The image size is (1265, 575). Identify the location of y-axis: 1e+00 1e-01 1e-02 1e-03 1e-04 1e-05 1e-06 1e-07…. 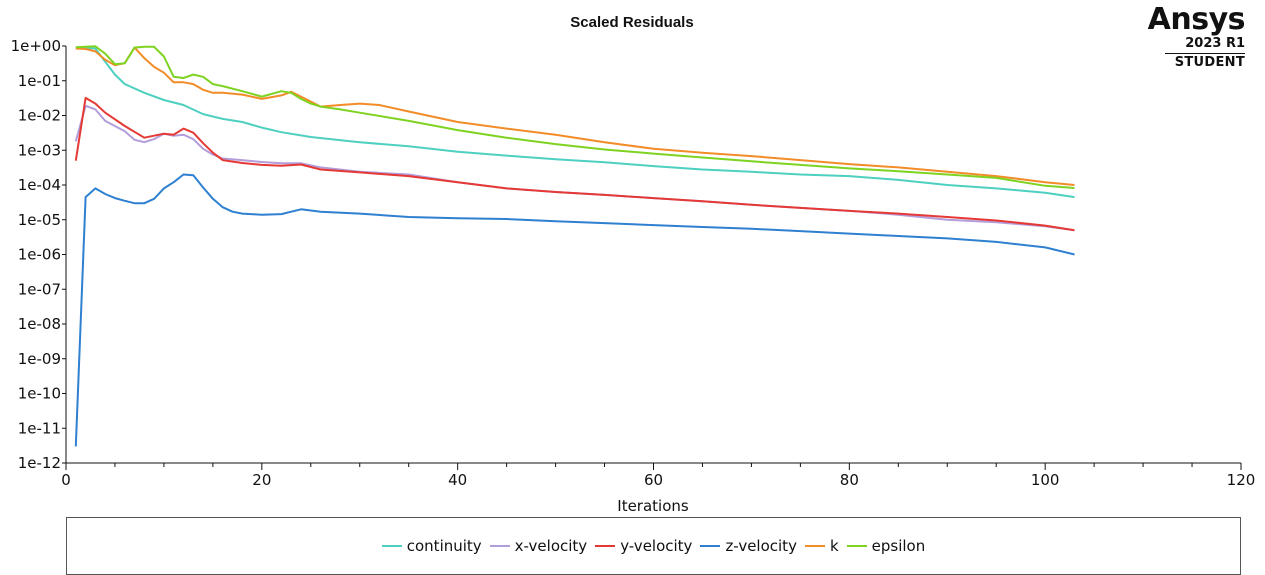
(38, 254).